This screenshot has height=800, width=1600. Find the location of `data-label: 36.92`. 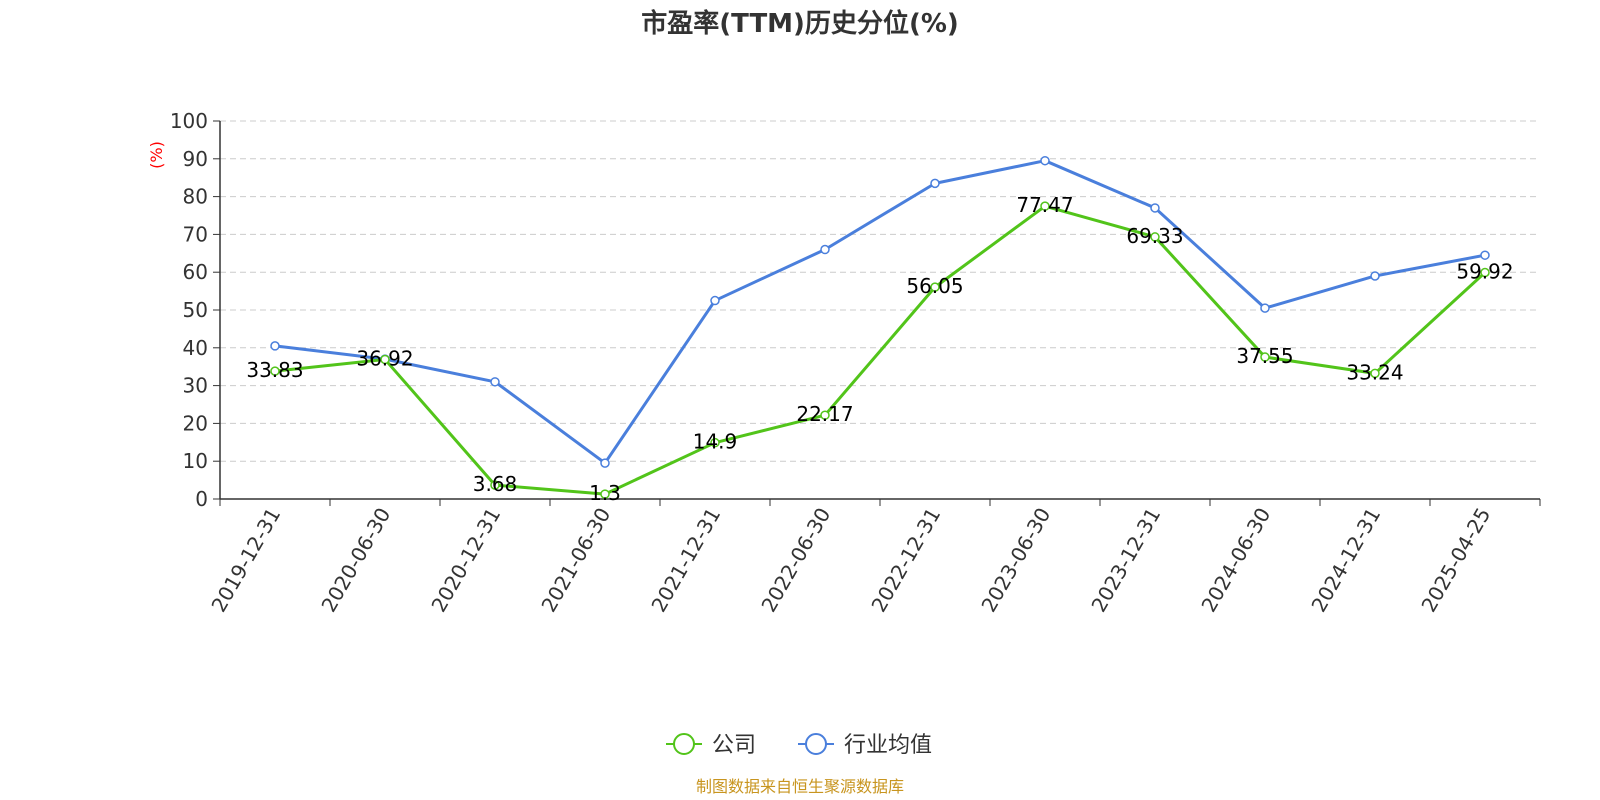

data-label: 36.92 is located at coordinates (384, 358).